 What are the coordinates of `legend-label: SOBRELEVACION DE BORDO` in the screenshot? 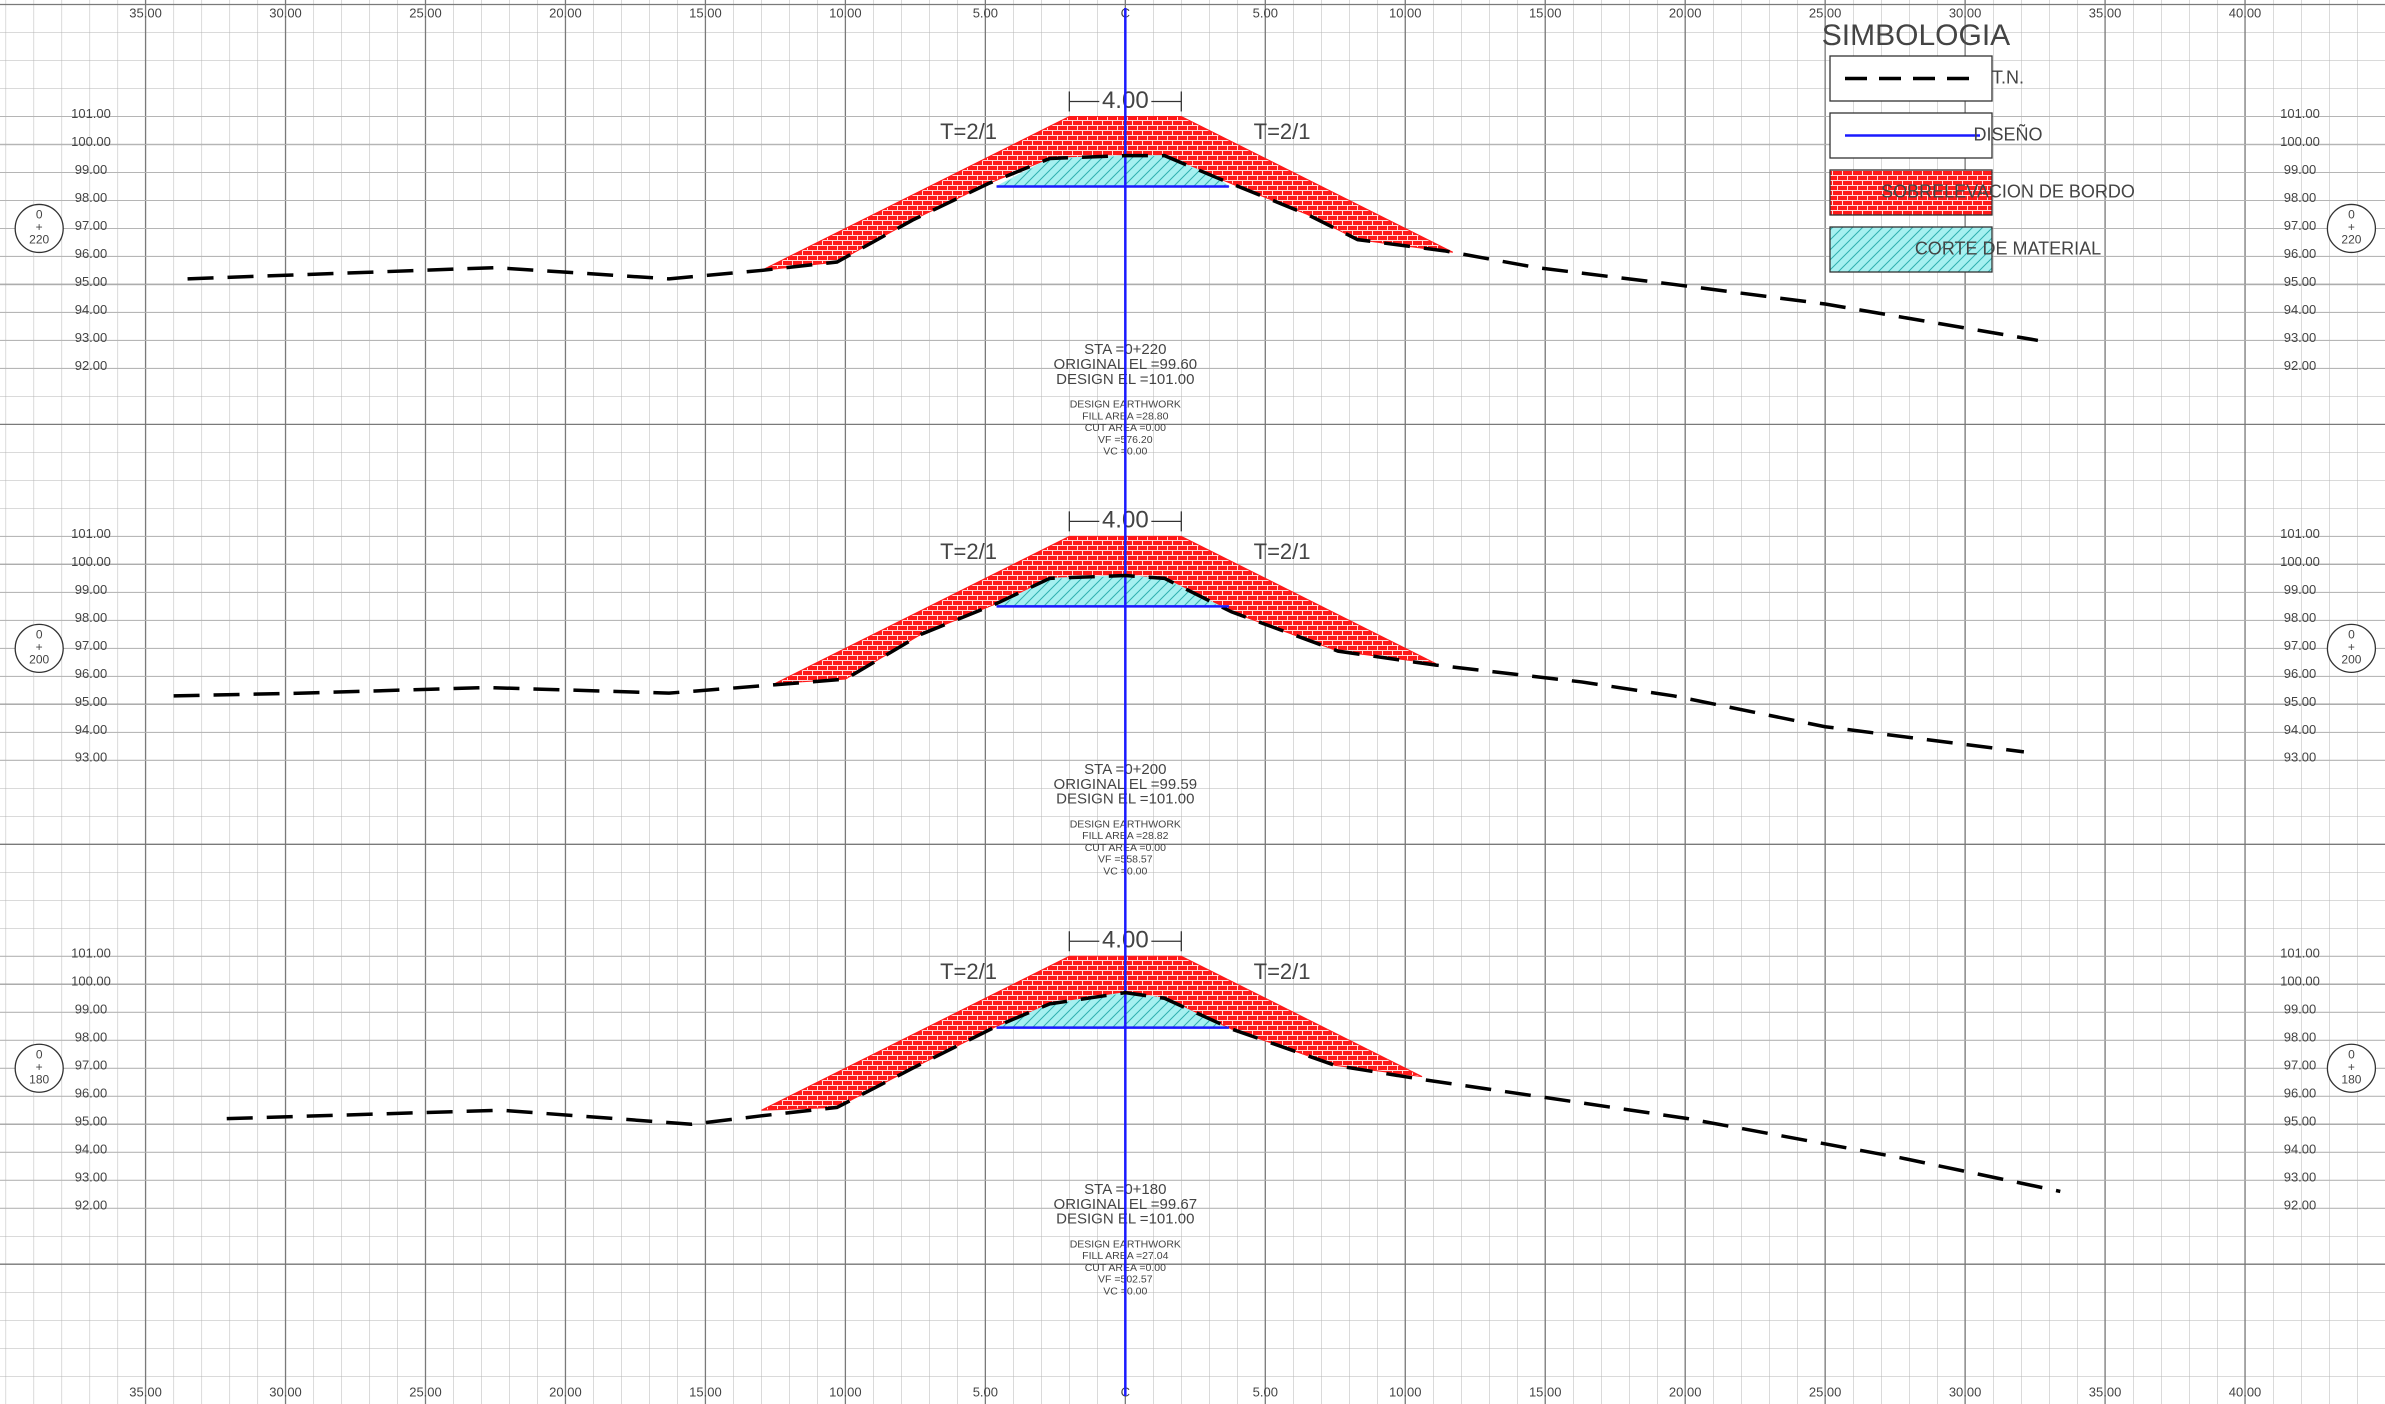 It's located at (2008, 191).